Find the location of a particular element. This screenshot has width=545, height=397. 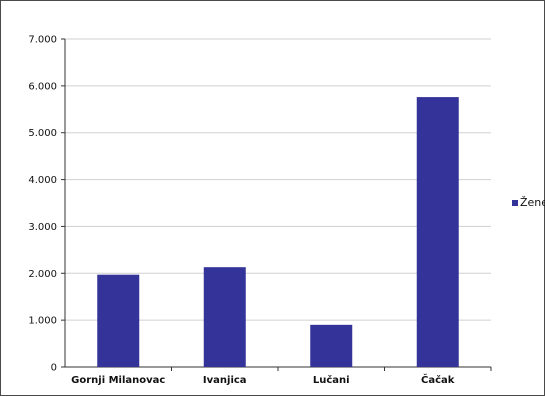

y-tick-label: 5.000 is located at coordinates (42, 133).